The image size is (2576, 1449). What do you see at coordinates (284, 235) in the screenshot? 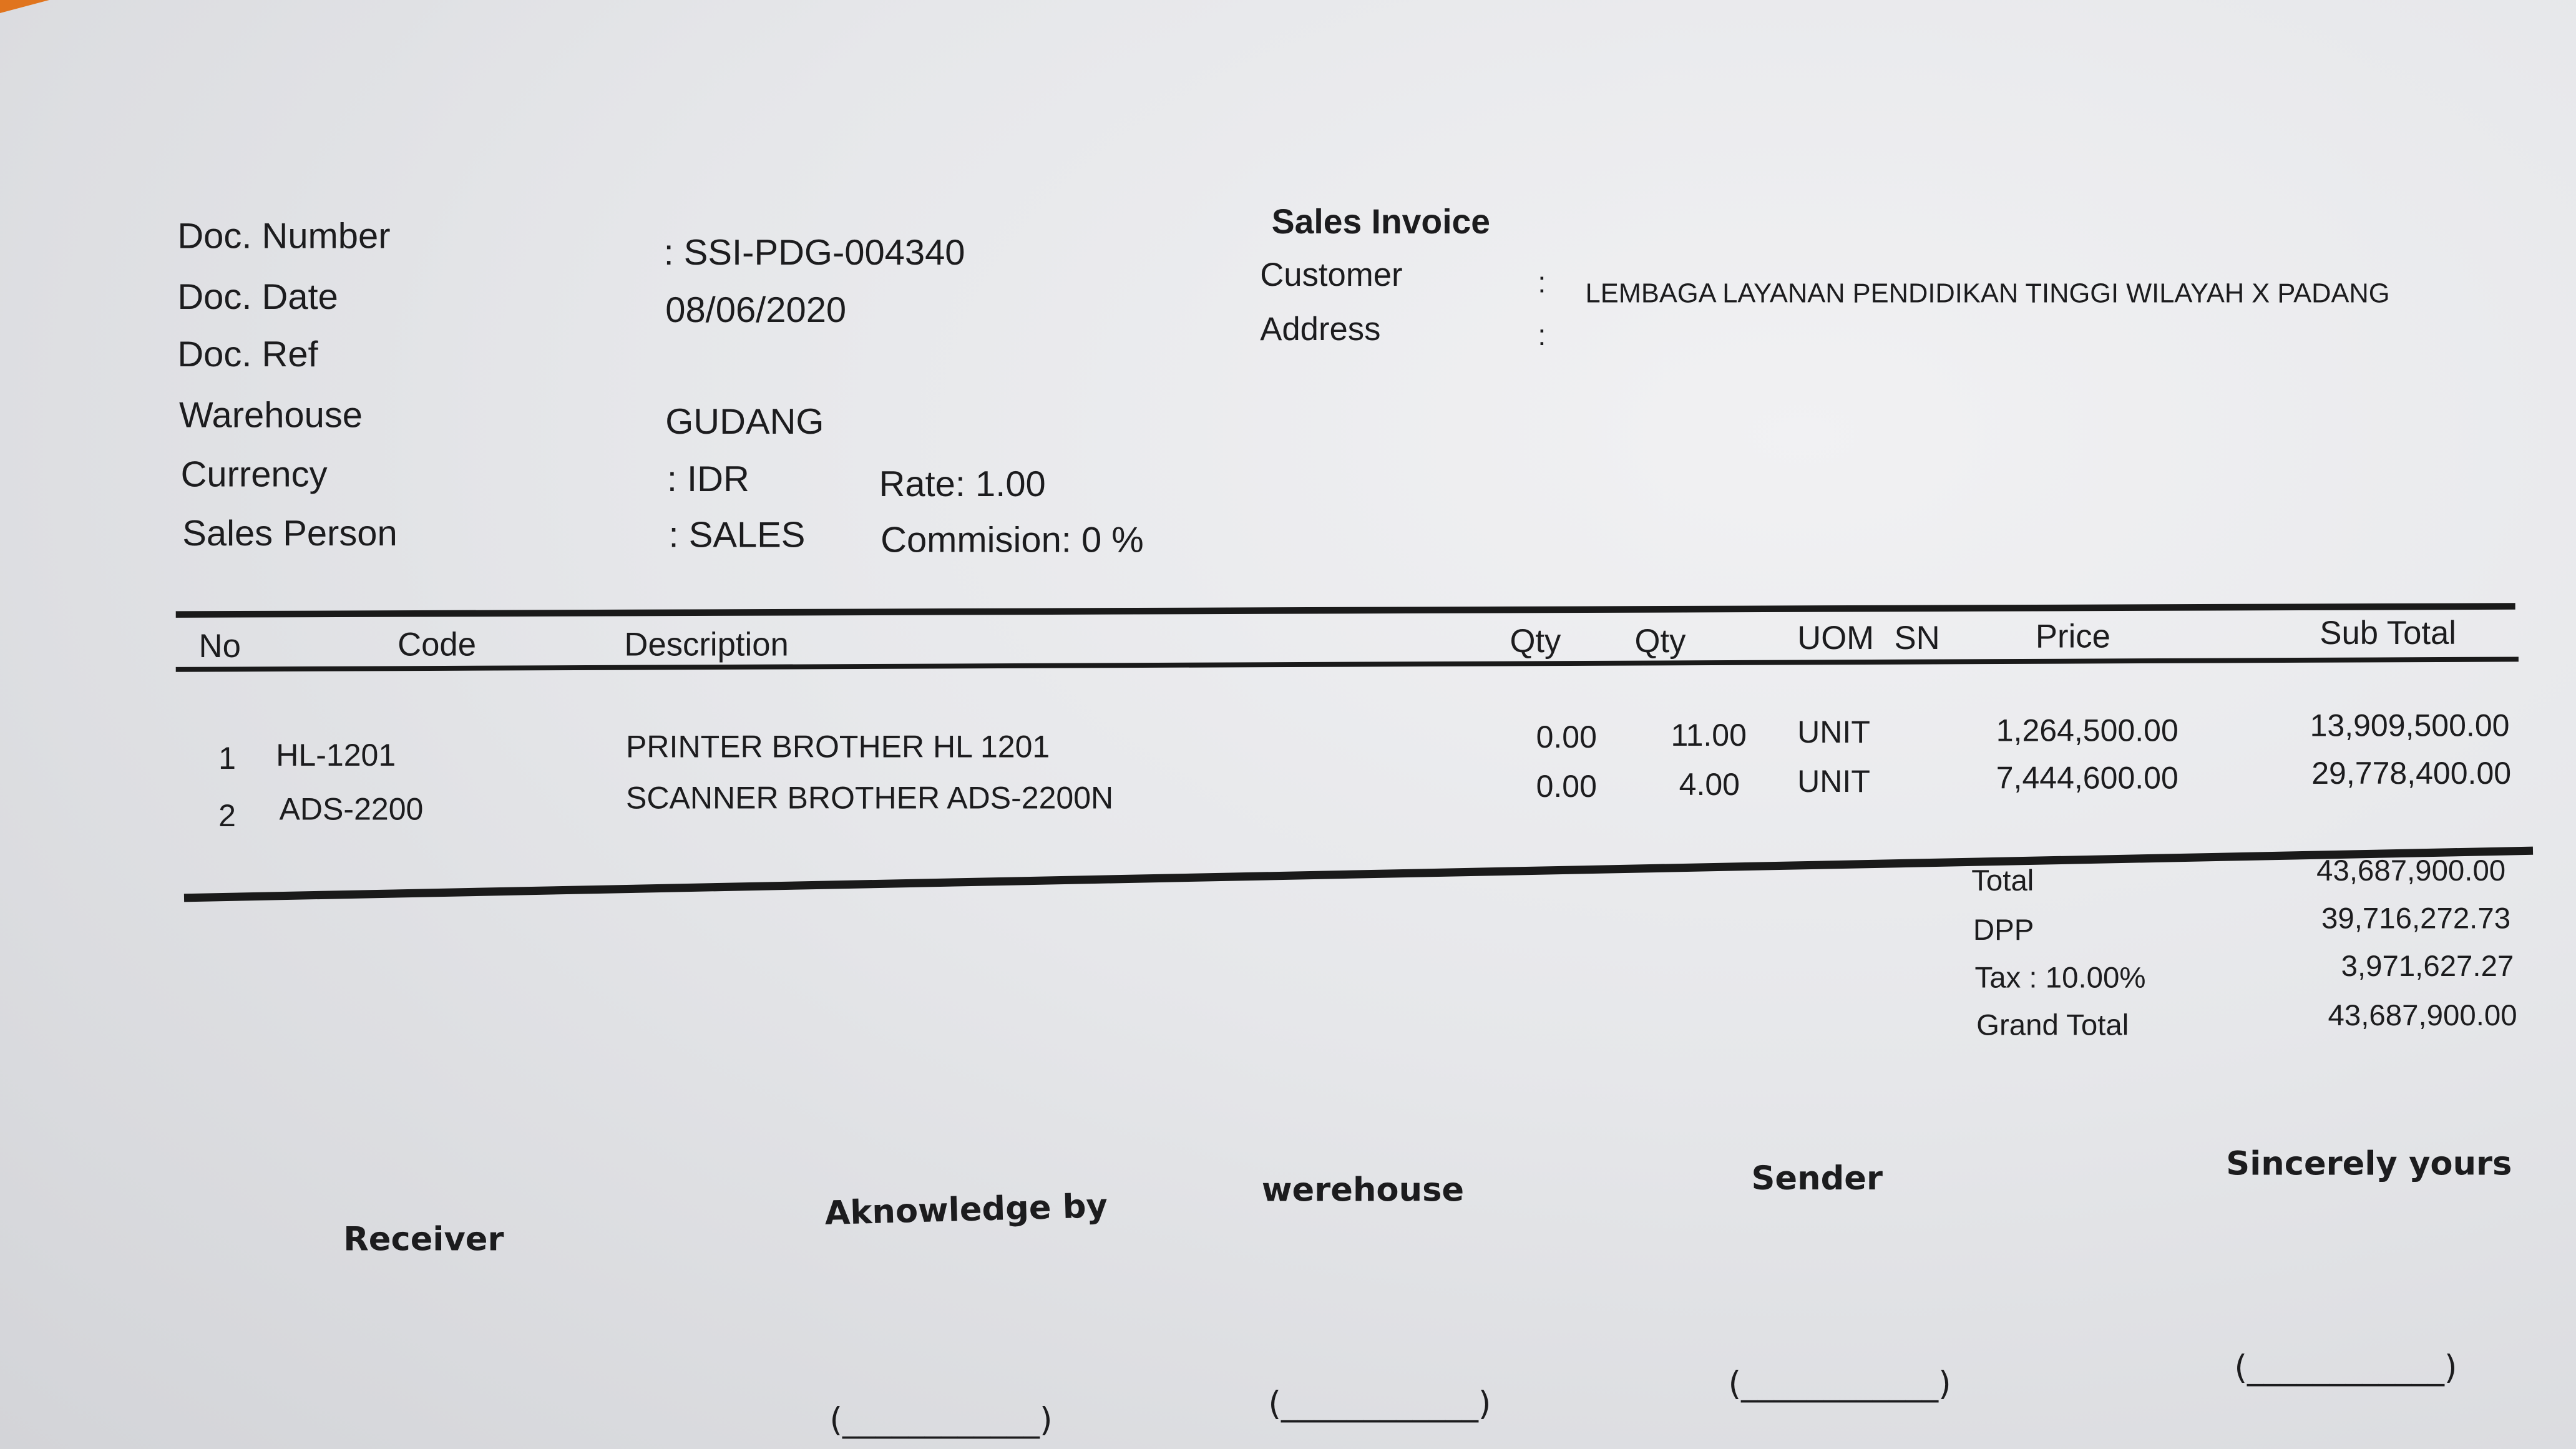
I see `label-doc-number: Doc. Number` at bounding box center [284, 235].